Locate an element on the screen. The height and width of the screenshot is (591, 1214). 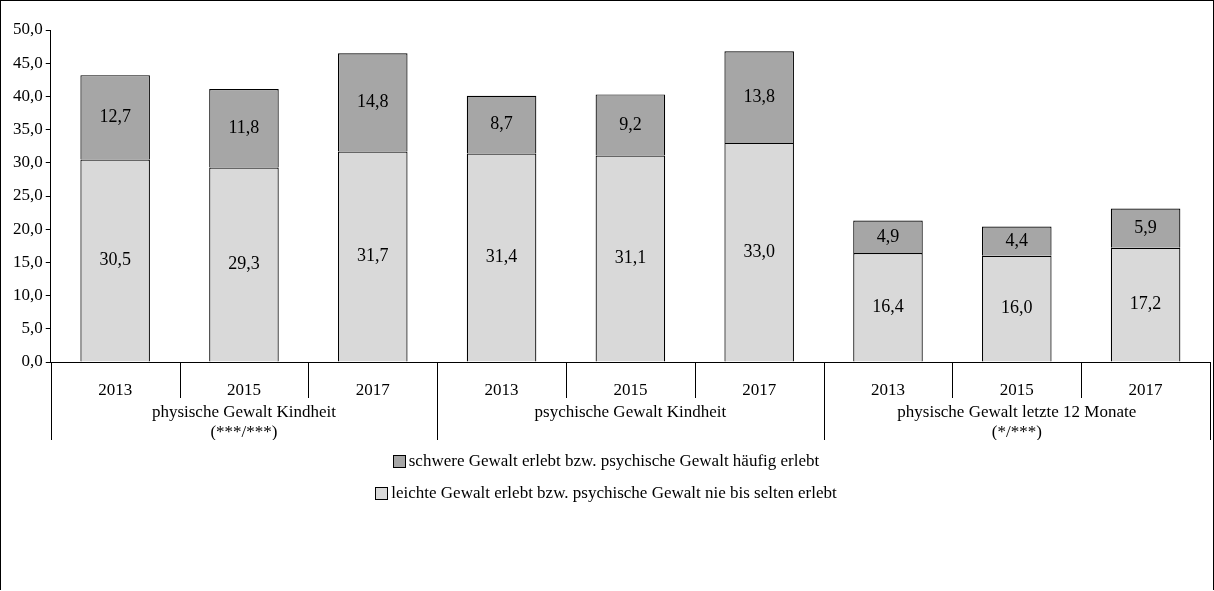
y-tick-label: 45,0 is located at coordinates (28, 62).